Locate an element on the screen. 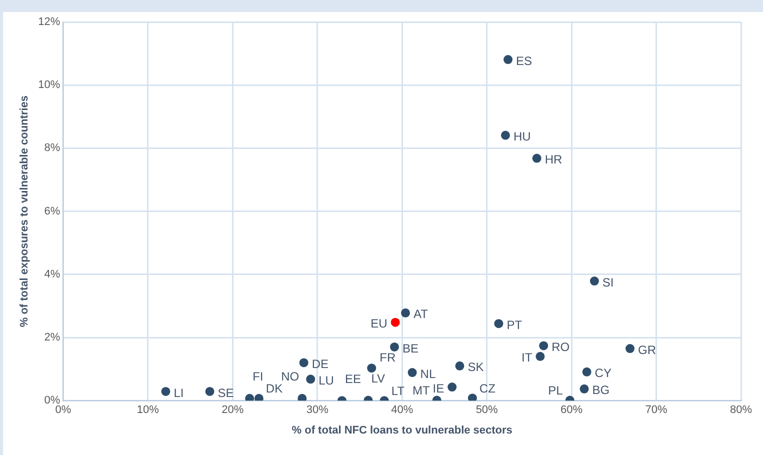 This screenshot has height=455, width=763. annotation: HR is located at coordinates (553, 159).